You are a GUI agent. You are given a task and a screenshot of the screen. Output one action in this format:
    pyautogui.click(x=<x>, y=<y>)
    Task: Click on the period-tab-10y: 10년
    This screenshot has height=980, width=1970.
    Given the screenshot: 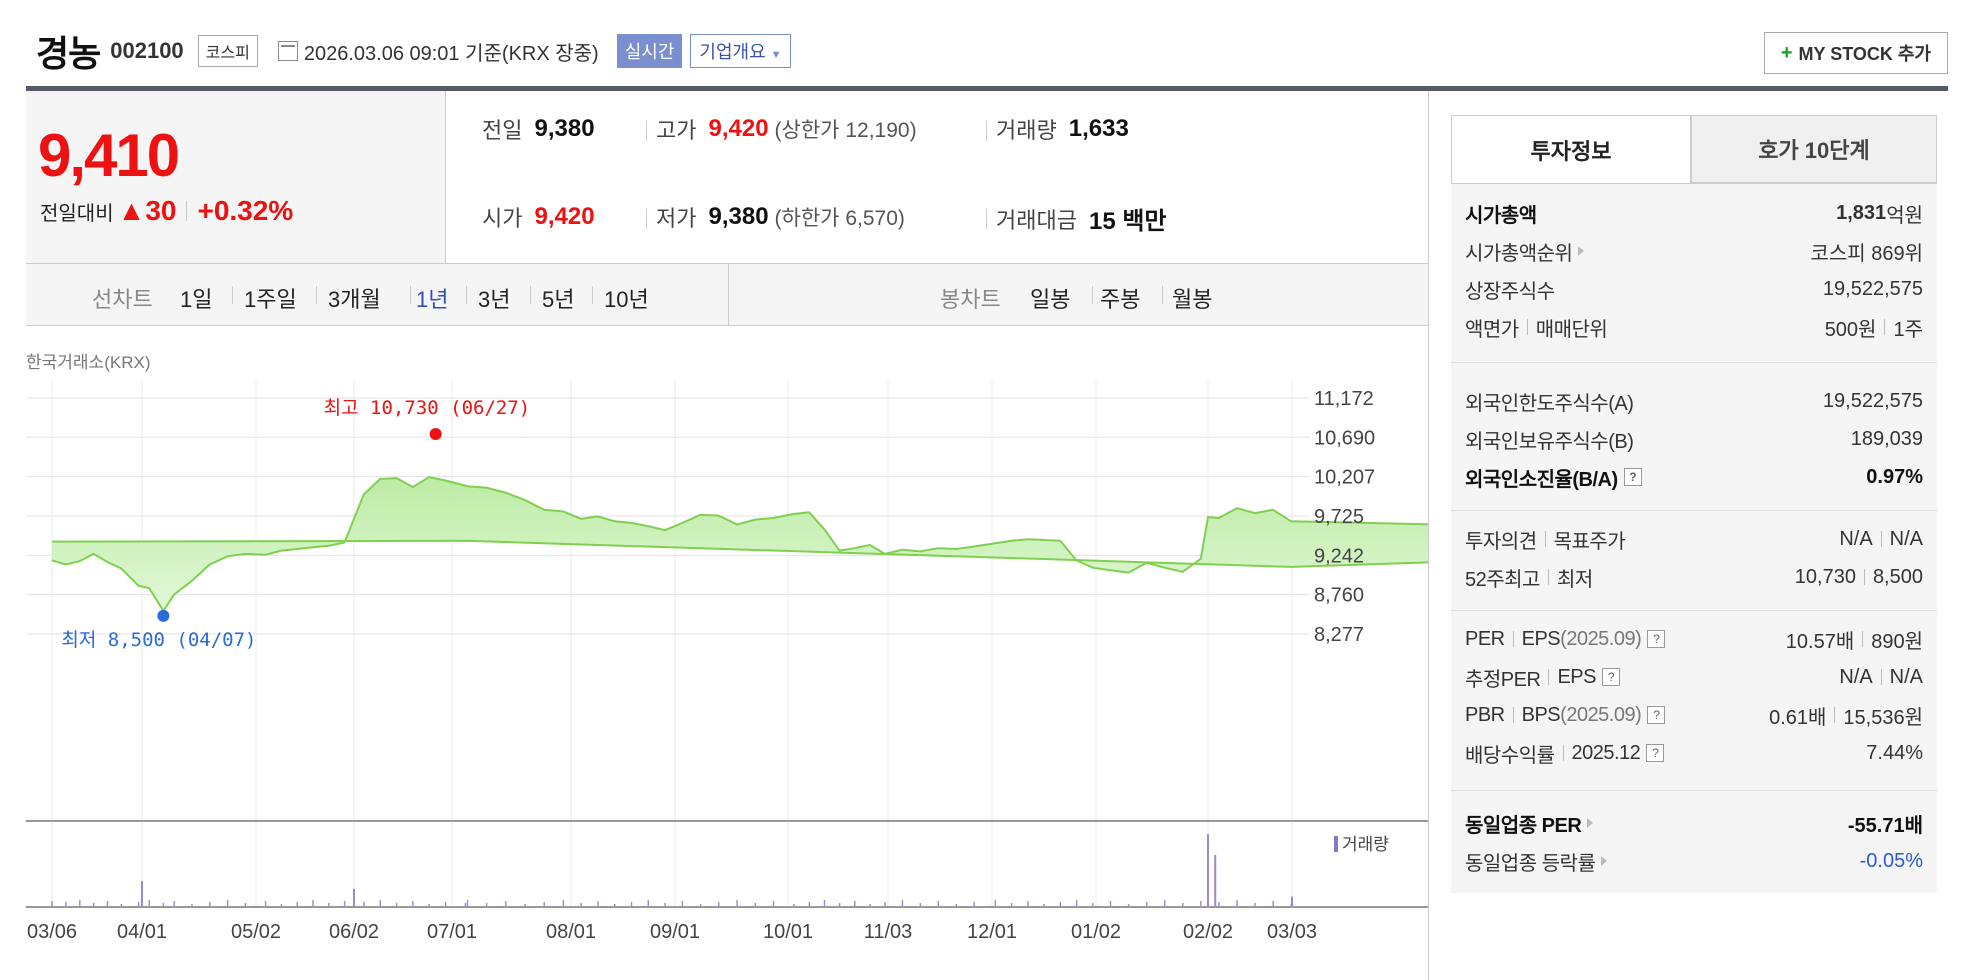 What is the action you would take?
    pyautogui.click(x=626, y=299)
    